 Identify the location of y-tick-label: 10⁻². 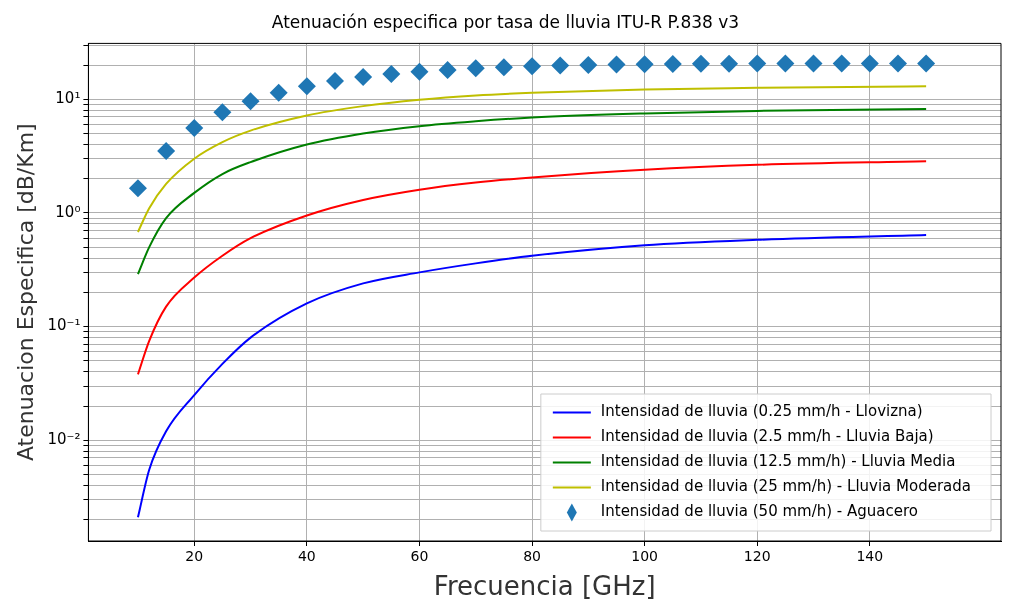
(64, 439).